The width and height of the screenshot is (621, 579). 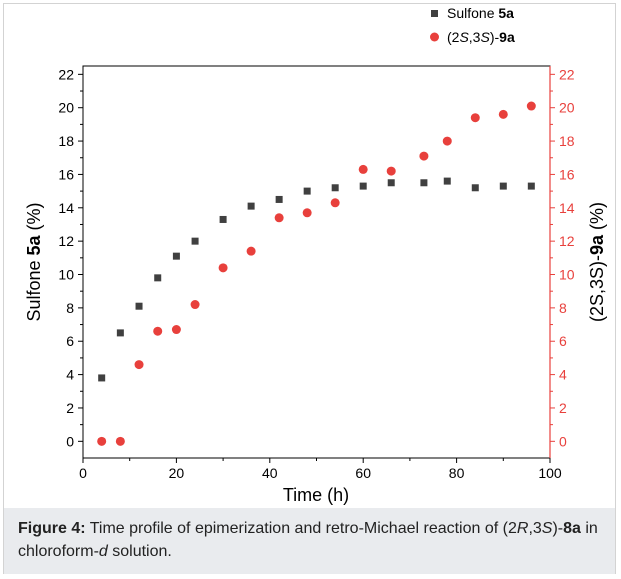 I want to click on y-left-tick-label: 6, so click(x=70, y=341).